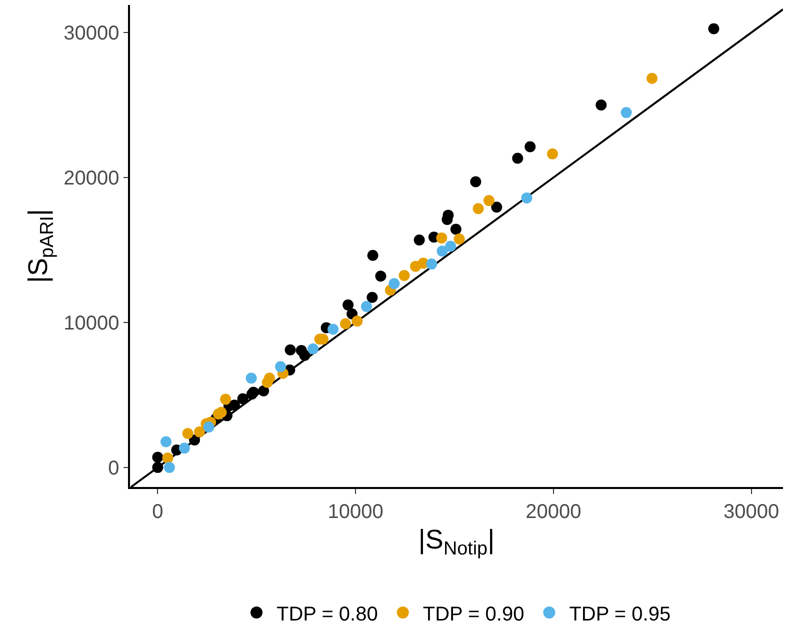 The image size is (788, 637). I want to click on x-tick-label: 20000, so click(554, 511).